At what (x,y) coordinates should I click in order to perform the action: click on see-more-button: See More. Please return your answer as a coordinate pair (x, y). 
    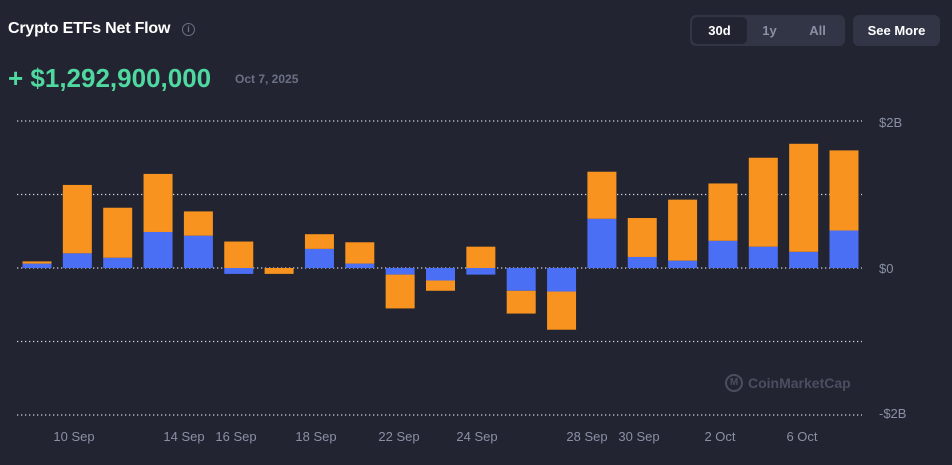
    Looking at the image, I should click on (896, 30).